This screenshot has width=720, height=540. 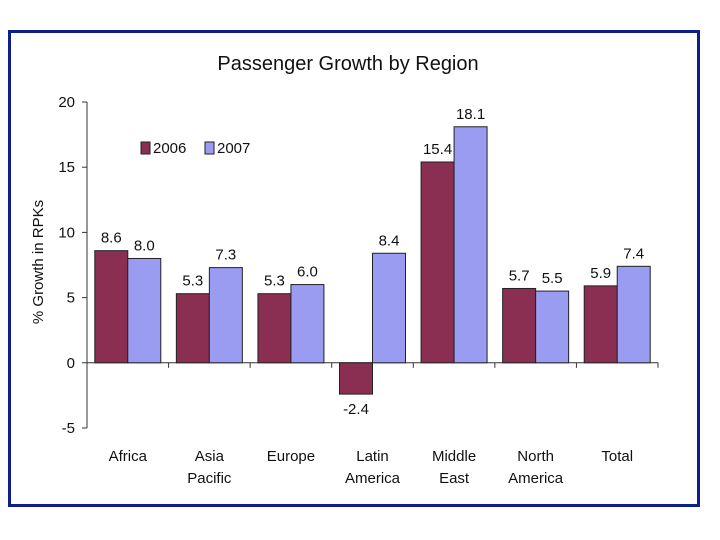 What do you see at coordinates (144, 245) in the screenshot?
I see `data-label-2007: 8.0` at bounding box center [144, 245].